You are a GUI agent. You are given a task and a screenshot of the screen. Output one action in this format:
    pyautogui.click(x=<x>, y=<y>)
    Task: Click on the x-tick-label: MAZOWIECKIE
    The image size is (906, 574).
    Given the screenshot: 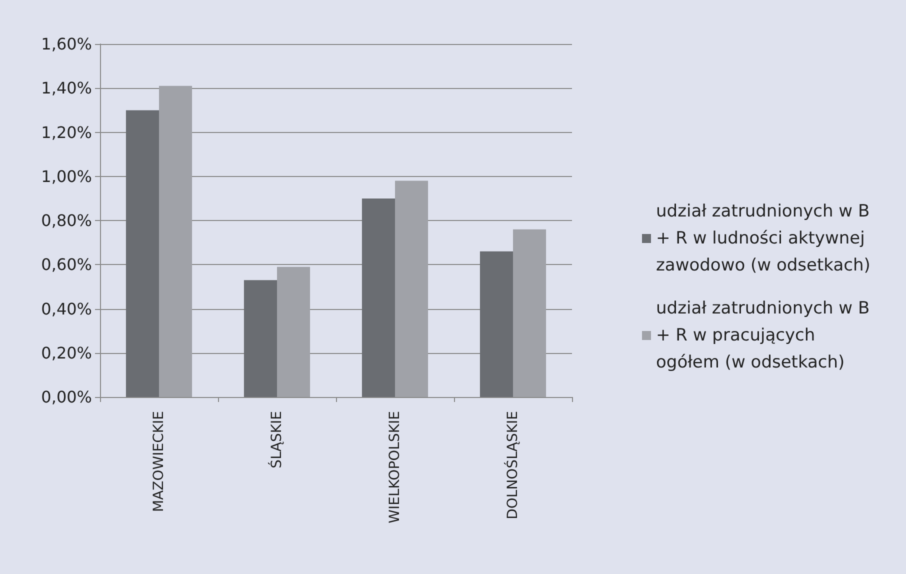 What is the action you would take?
    pyautogui.click(x=159, y=461)
    